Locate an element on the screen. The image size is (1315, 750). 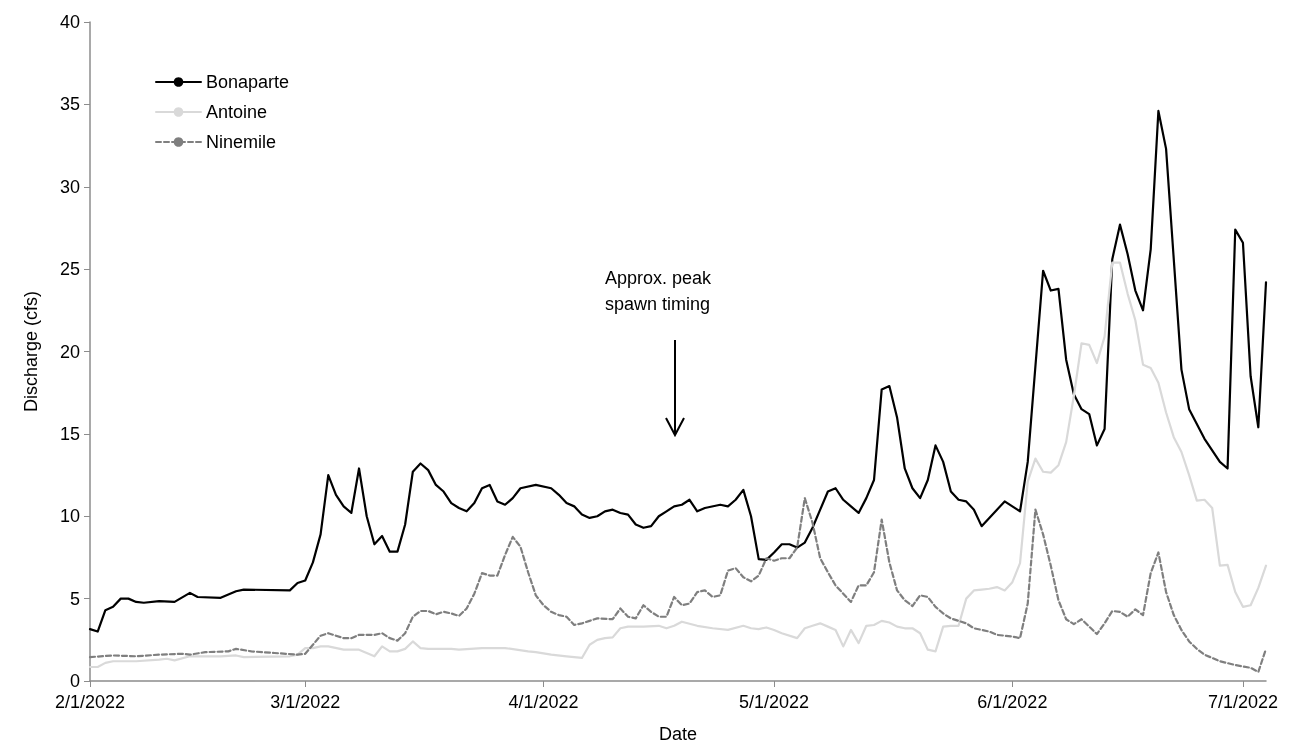
x-tick-label: 3/1/2022 is located at coordinates (305, 702).